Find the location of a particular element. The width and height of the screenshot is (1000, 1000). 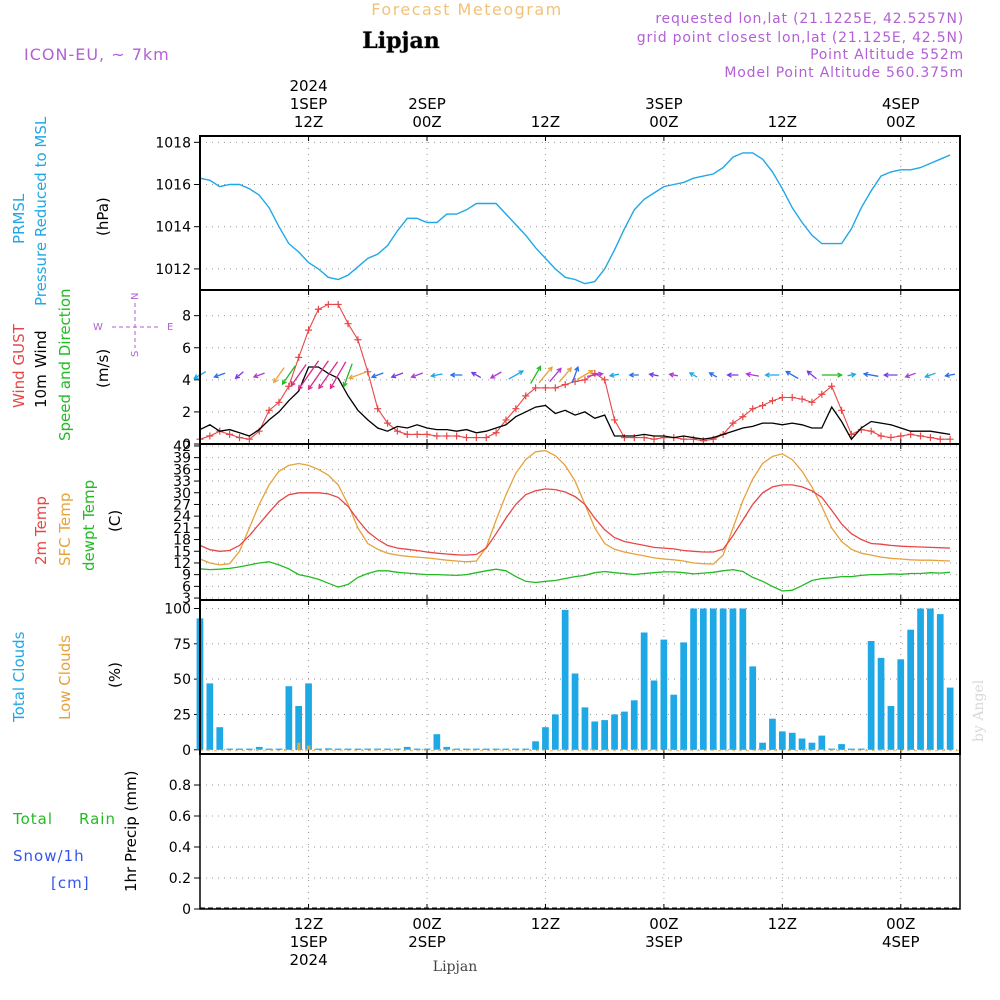

compass-w: W is located at coordinates (98, 327).